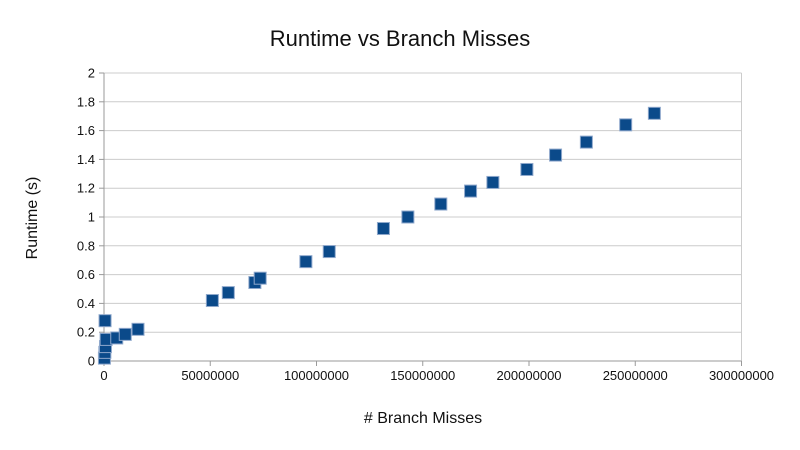  Describe the element at coordinates (91, 361) in the screenshot. I see `y-tick-label: 0` at that location.